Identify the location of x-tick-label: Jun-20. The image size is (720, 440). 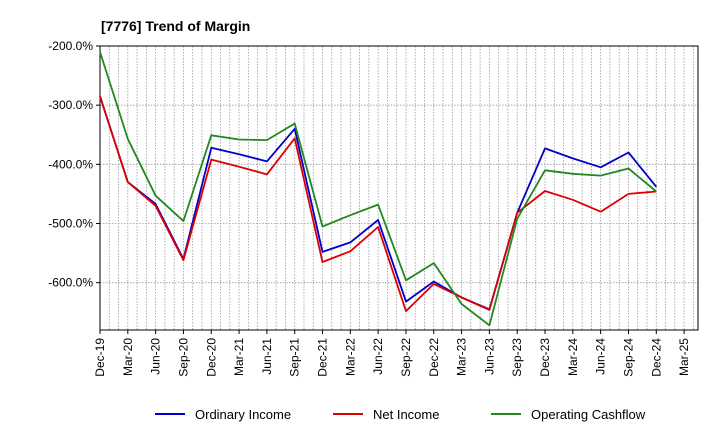
(156, 356).